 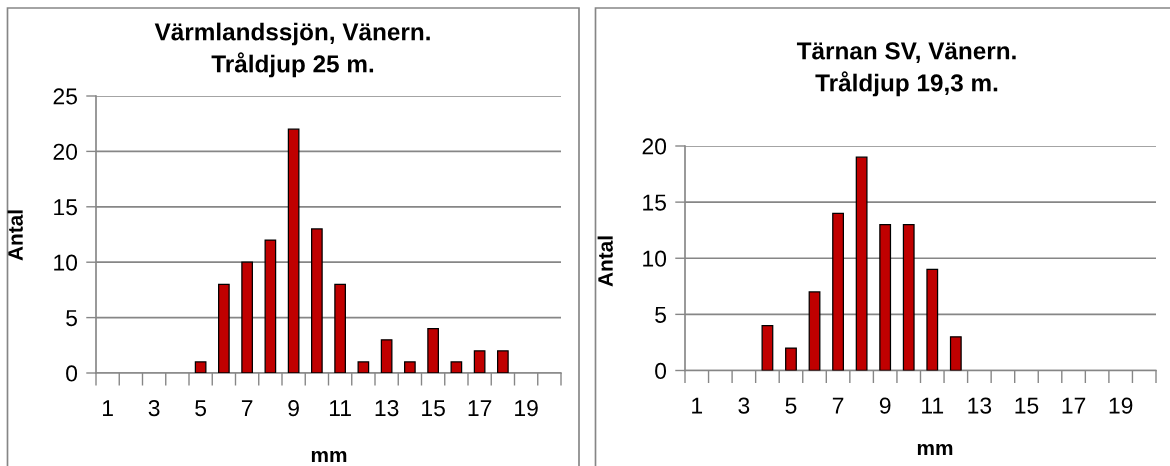 I want to click on y-tick-label: 25, so click(x=65, y=96).